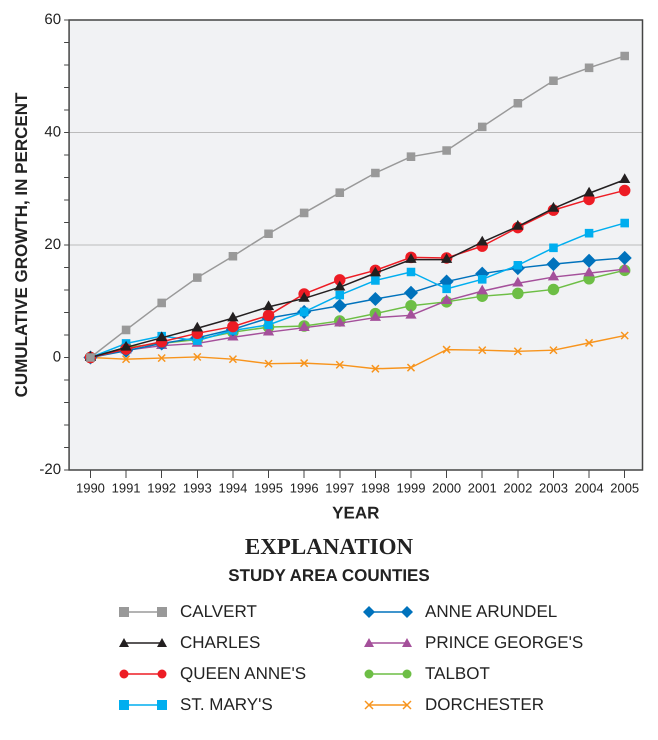  I want to click on y-axis-title: CUMULATIVE GROWTH, IN PERCENT, so click(21, 245).